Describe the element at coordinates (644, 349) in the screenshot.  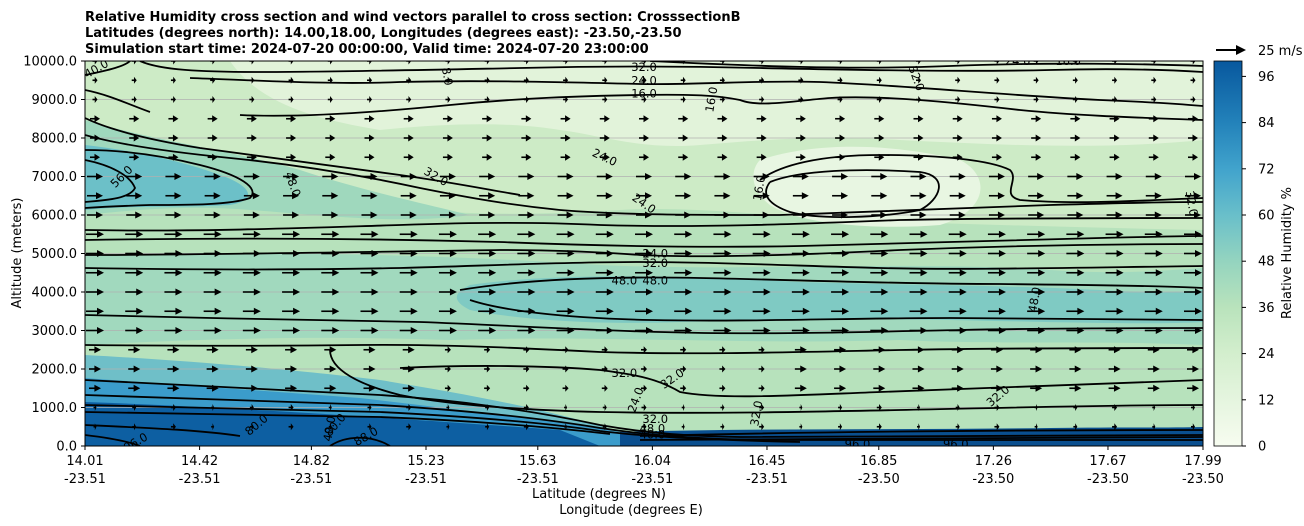
I see `contour-32-lower` at that location.